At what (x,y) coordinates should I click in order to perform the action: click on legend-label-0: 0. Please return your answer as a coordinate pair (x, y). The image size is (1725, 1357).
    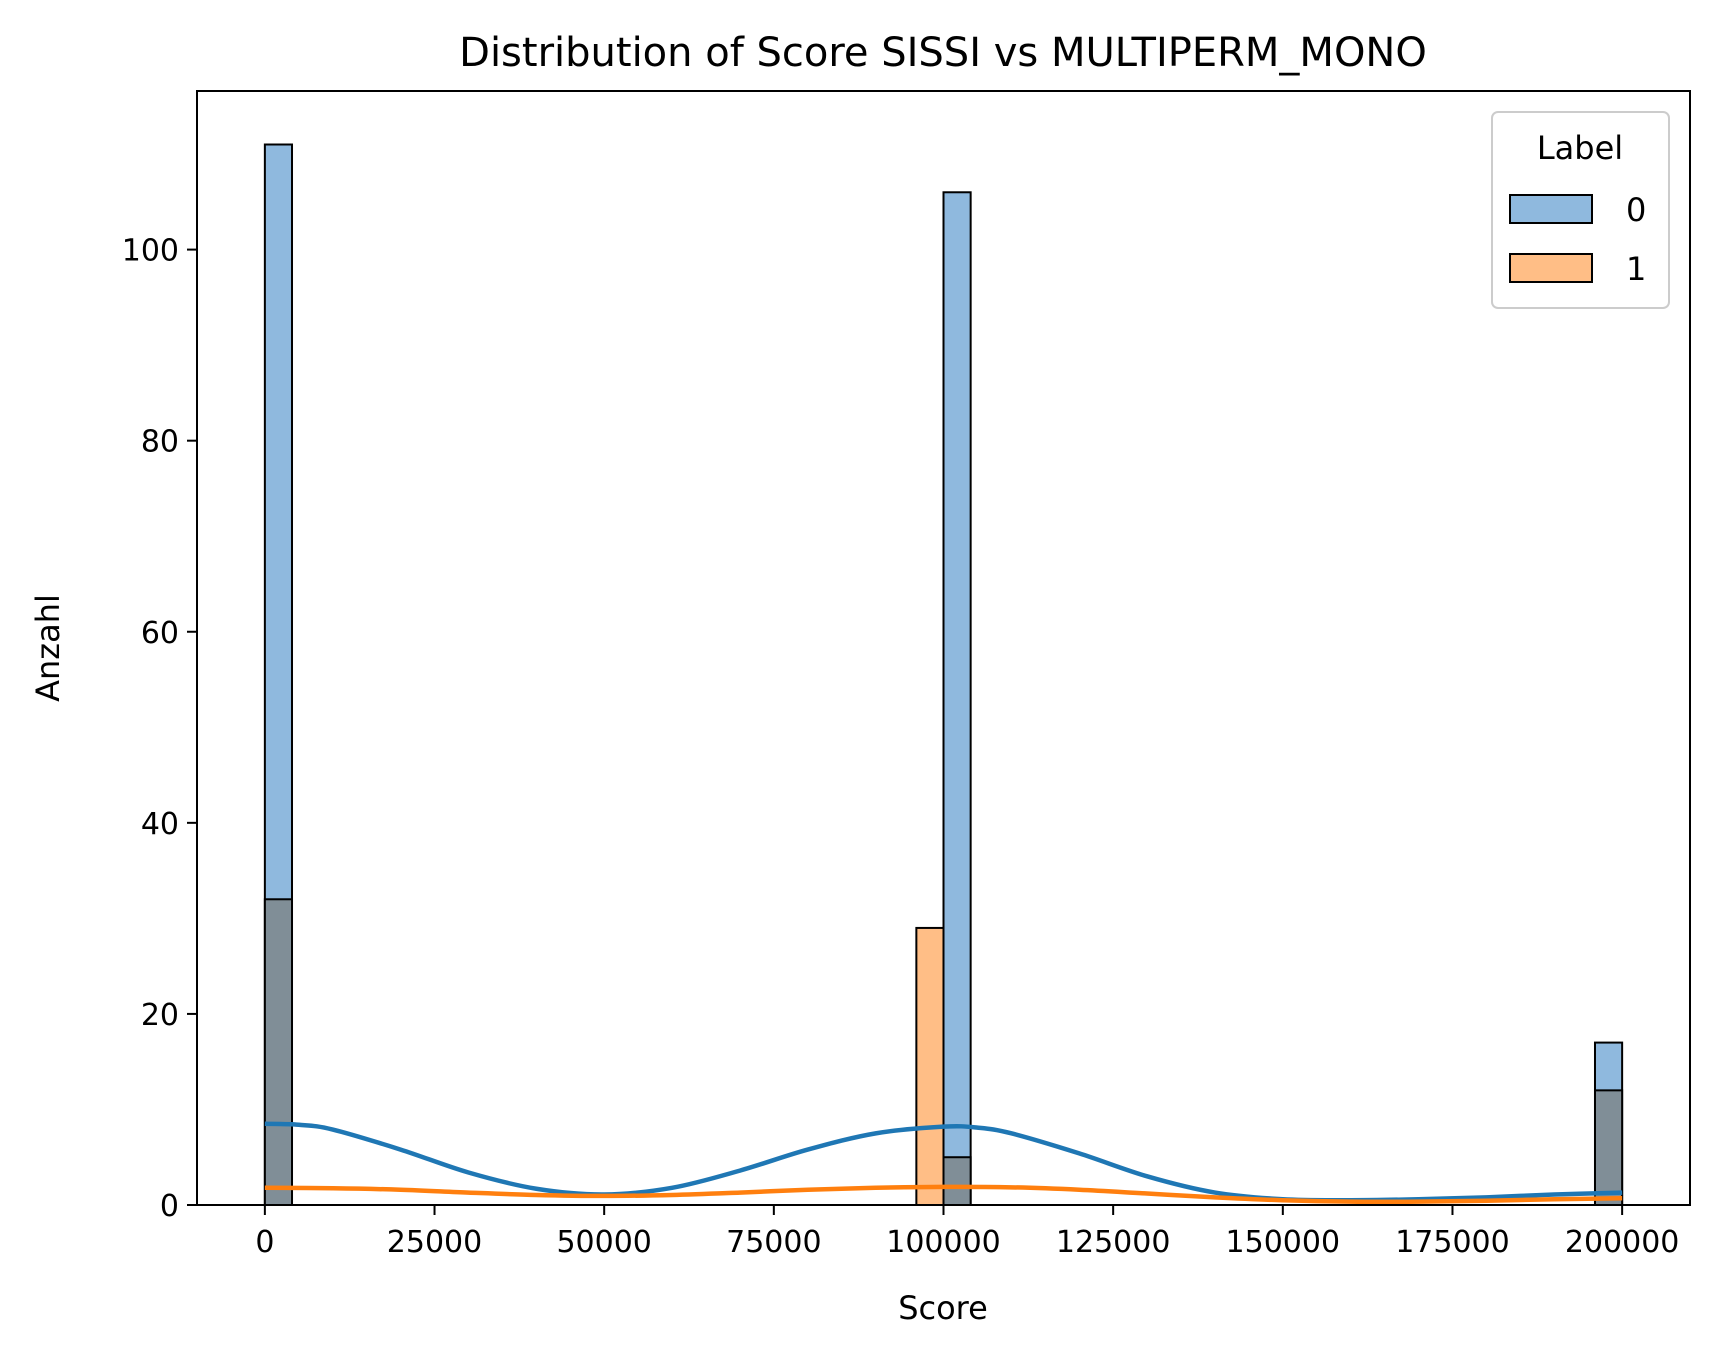
    Looking at the image, I should click on (1636, 210).